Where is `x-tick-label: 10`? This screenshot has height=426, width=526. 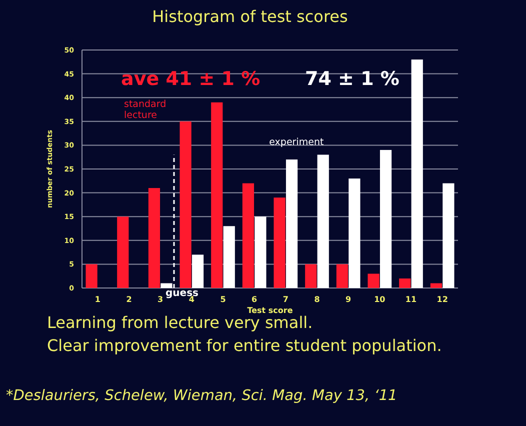
x-tick-label: 10 is located at coordinates (380, 299).